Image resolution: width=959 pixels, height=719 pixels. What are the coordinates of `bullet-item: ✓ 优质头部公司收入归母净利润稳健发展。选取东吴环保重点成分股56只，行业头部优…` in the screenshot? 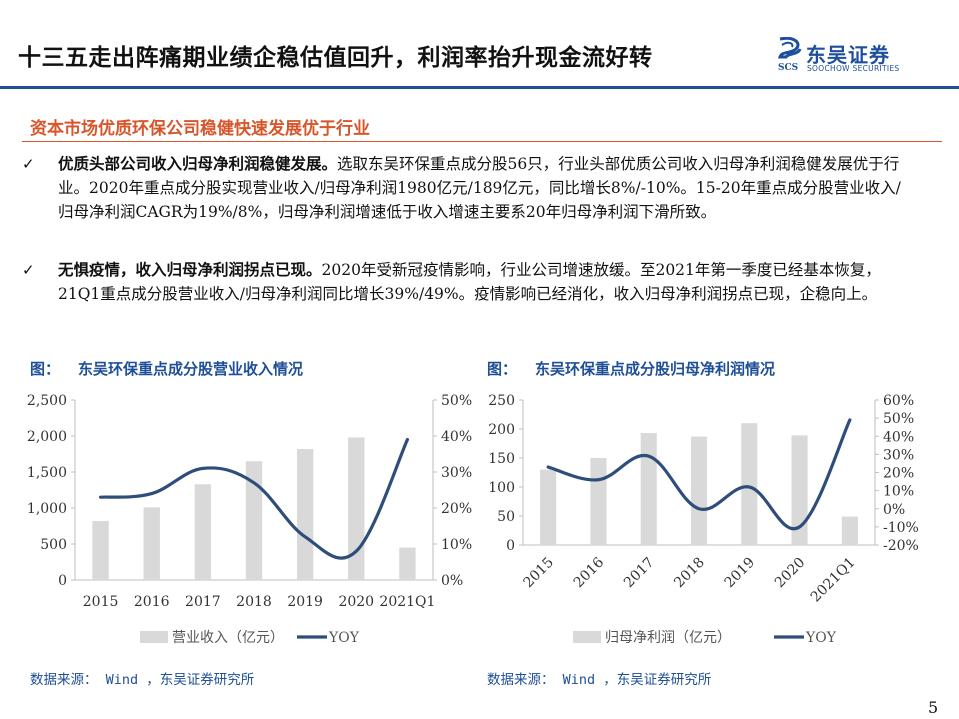 It's located at (467, 188).